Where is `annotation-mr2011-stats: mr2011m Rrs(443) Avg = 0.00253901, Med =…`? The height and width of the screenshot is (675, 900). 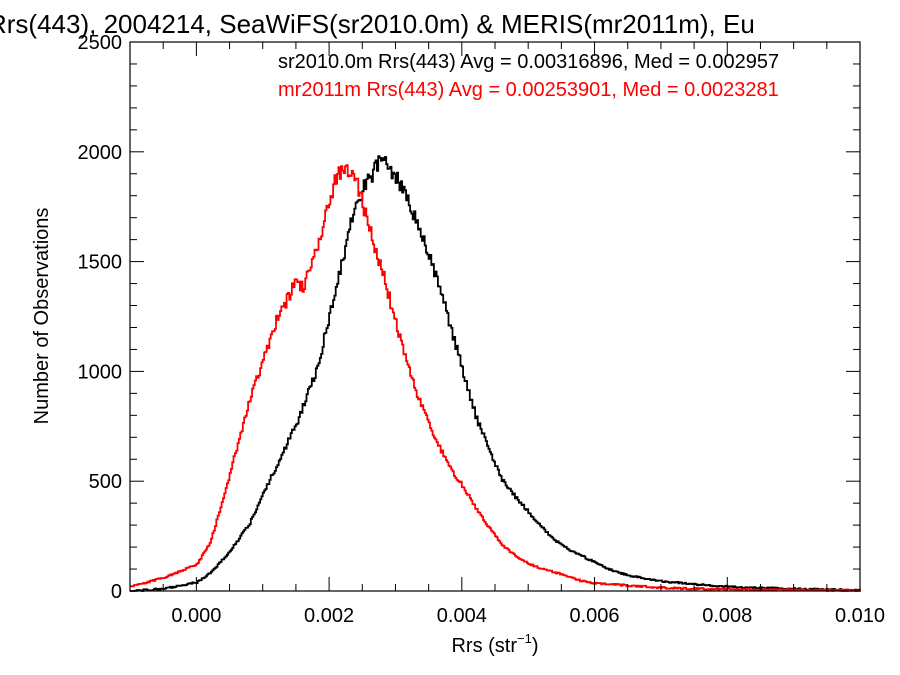
annotation-mr2011-stats: mr2011m Rrs(443) Avg = 0.00253901, Med =… is located at coordinates (528, 90).